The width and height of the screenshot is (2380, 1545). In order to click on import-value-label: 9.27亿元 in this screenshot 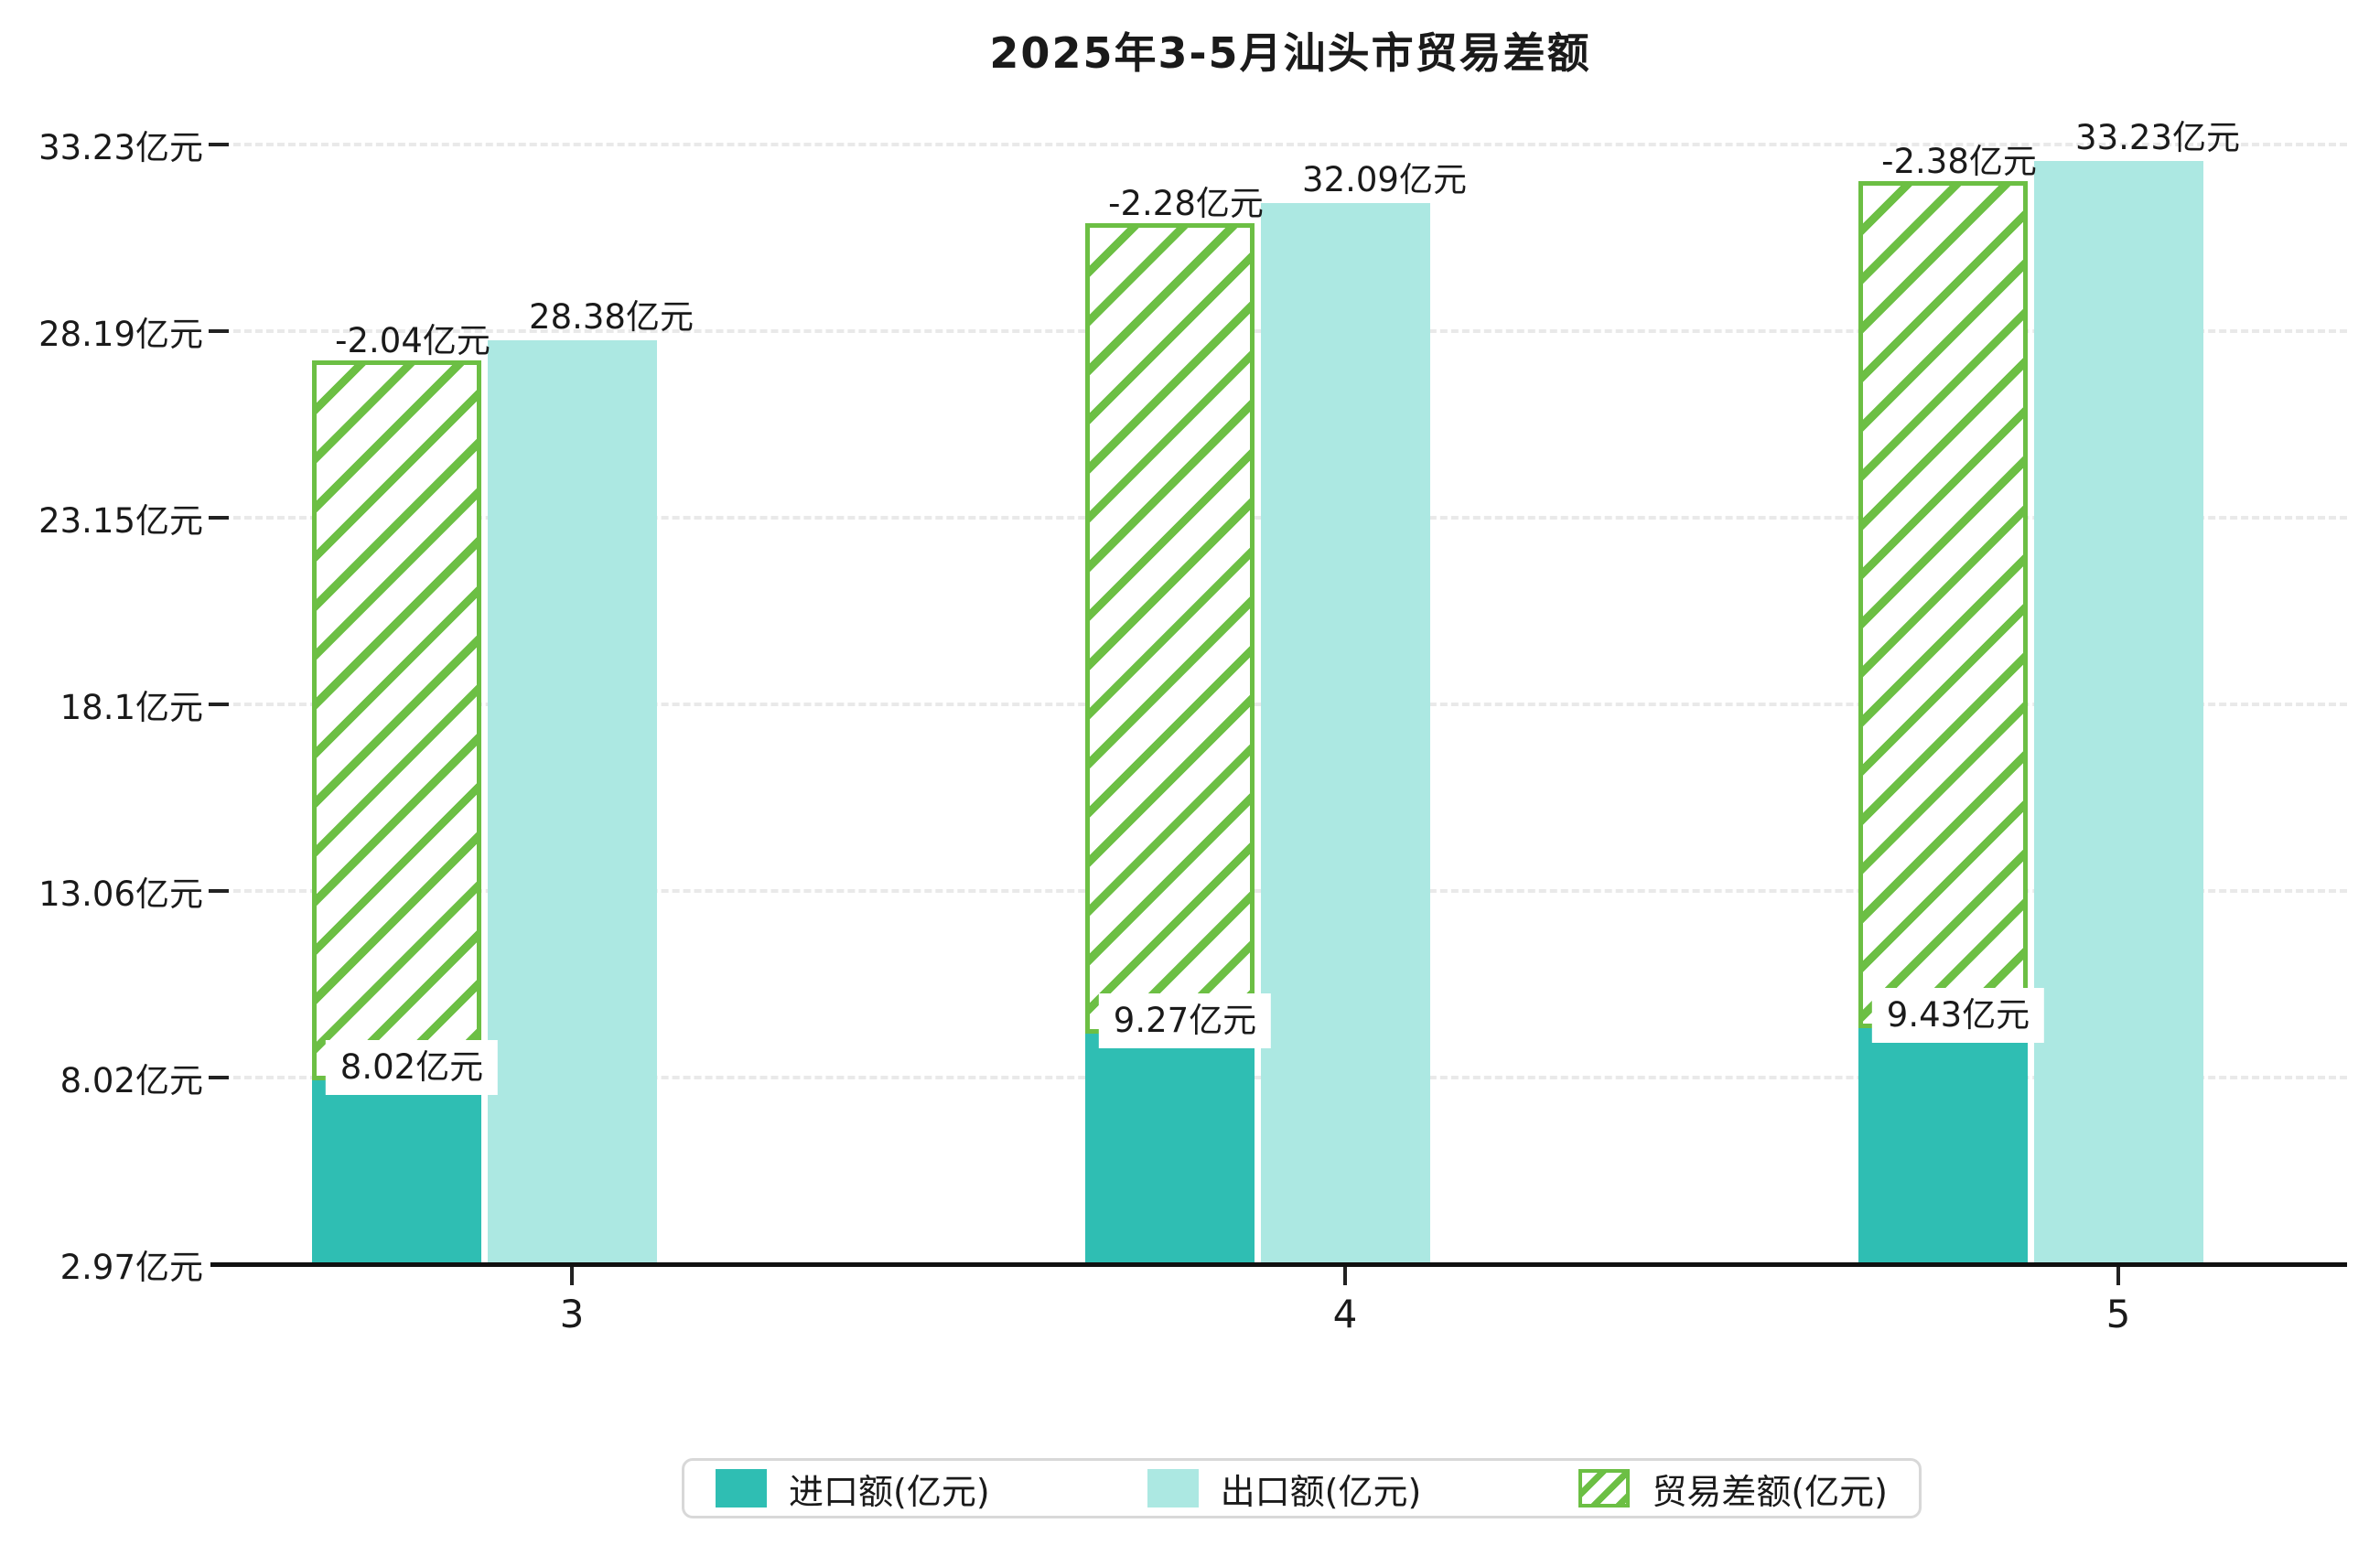, I will do `click(1185, 1021)`.